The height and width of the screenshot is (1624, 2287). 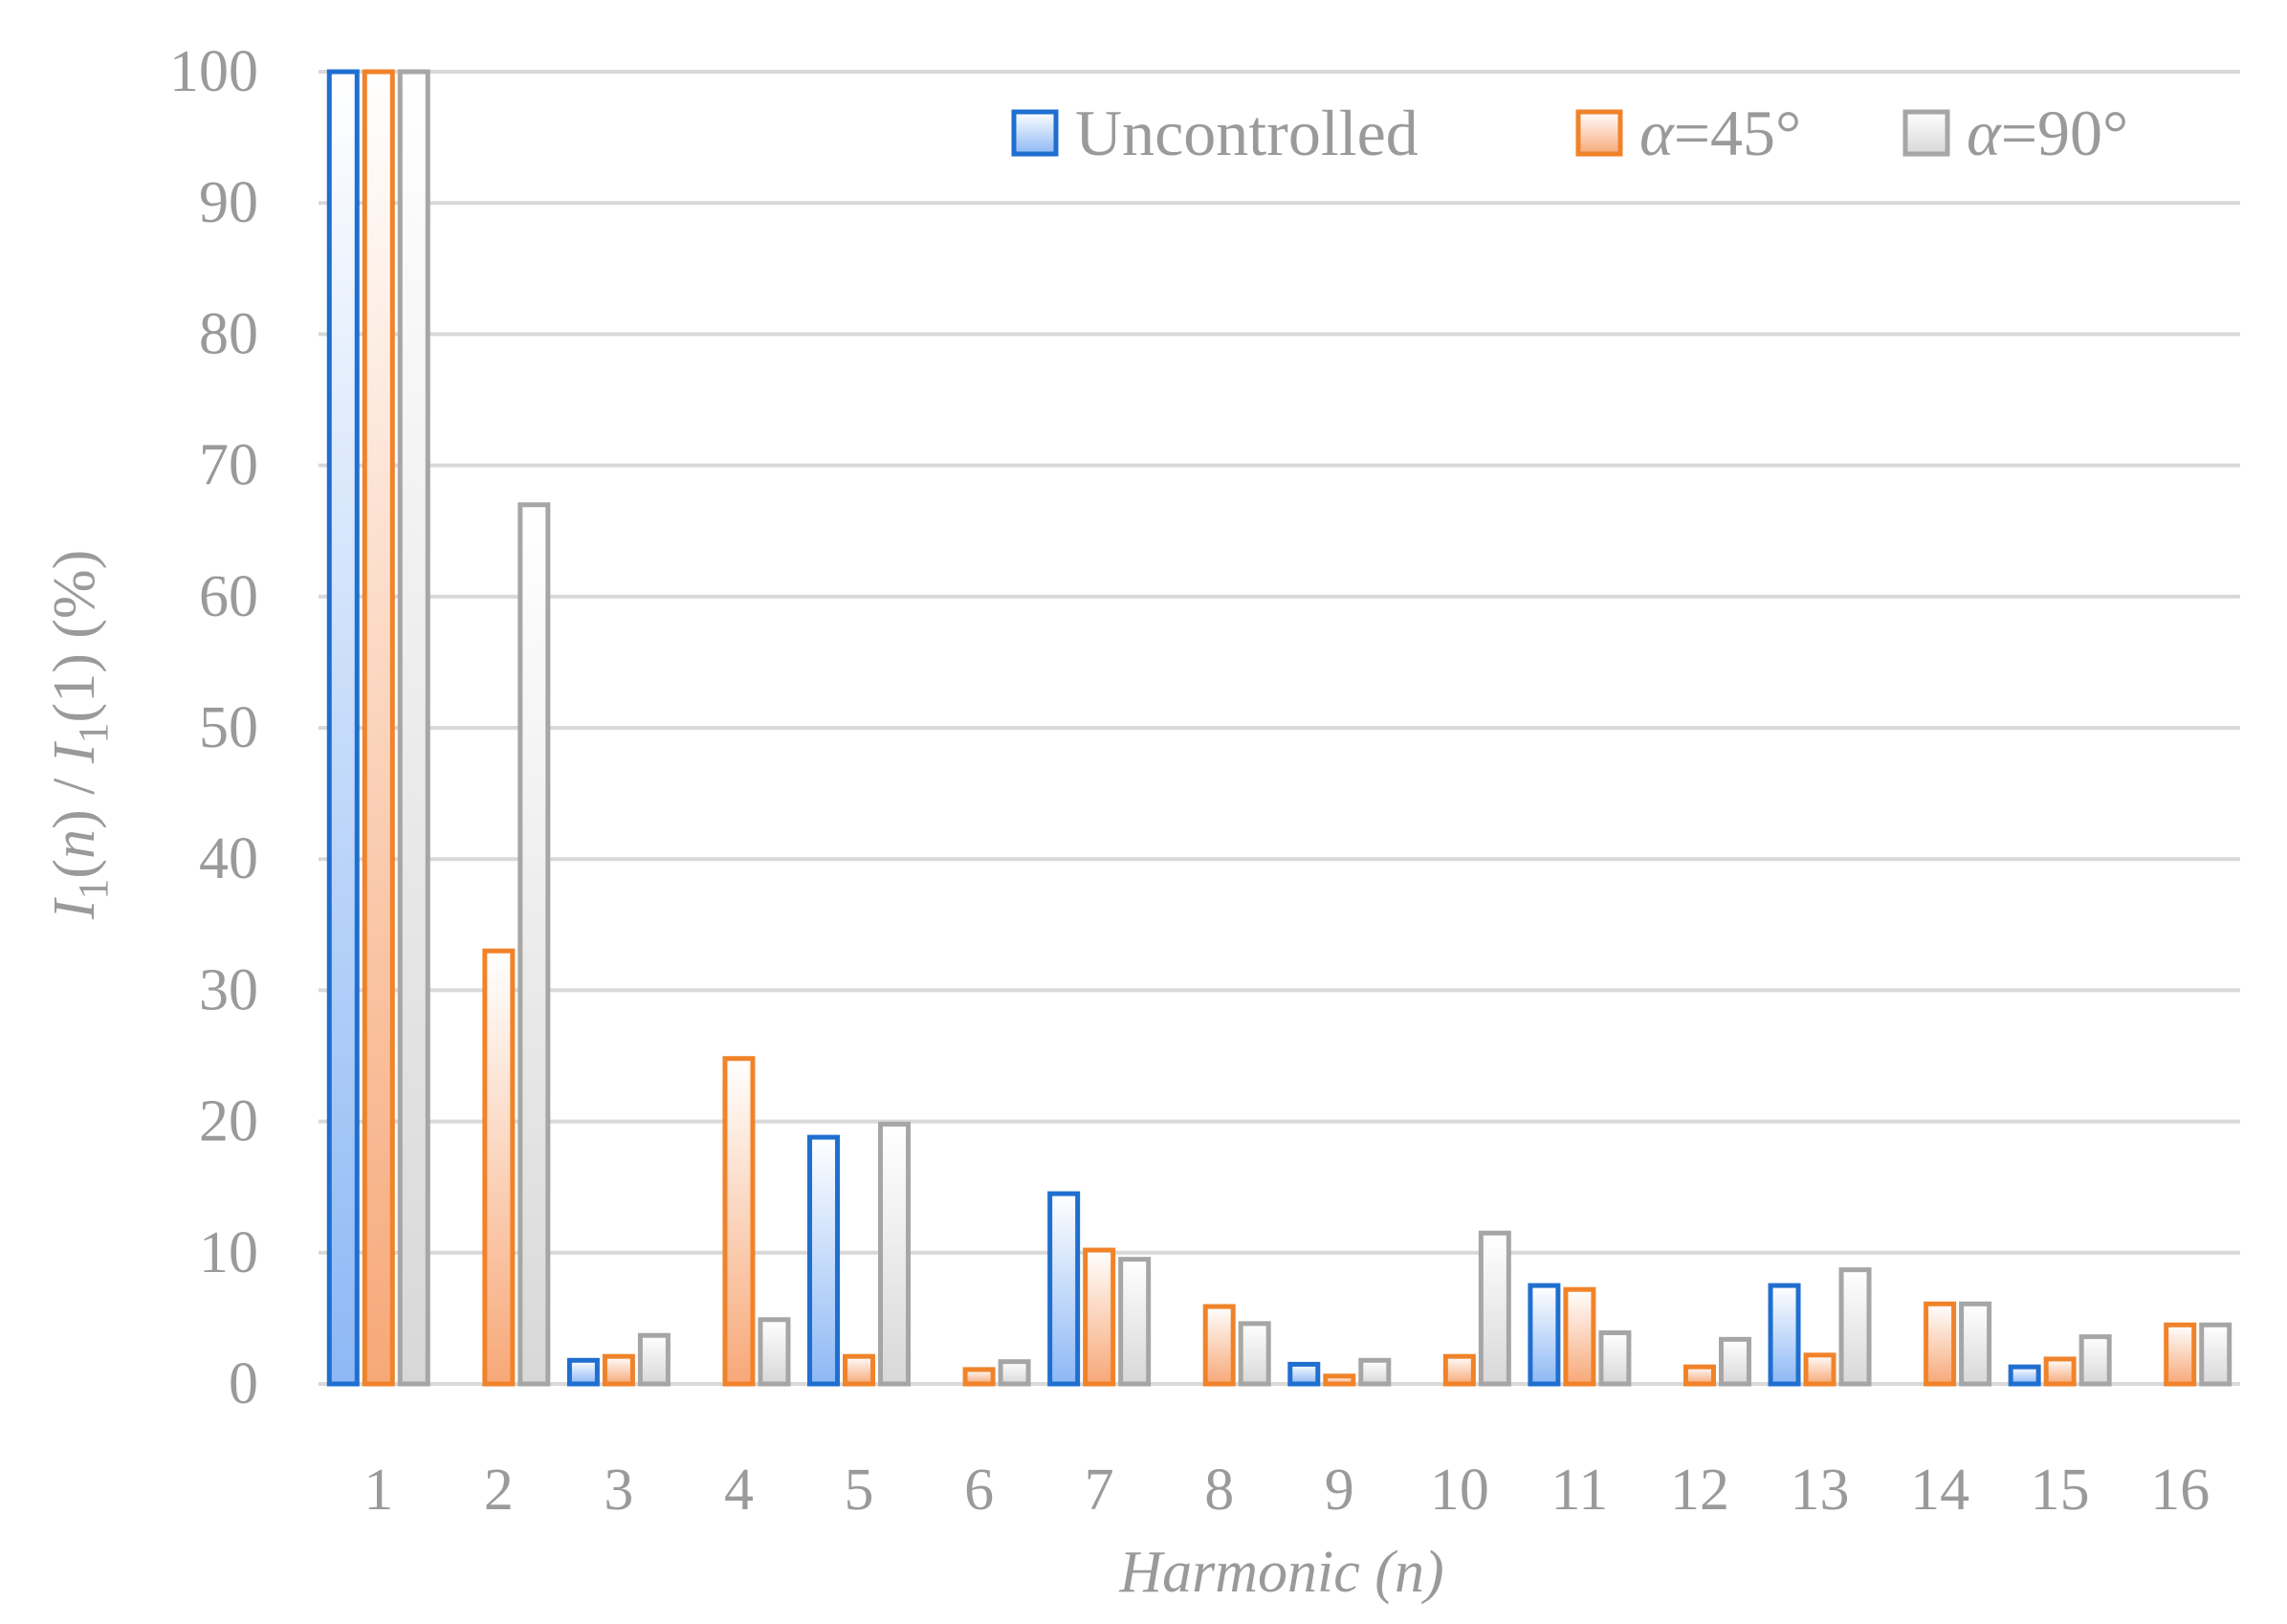 What do you see at coordinates (1580, 1490) in the screenshot?
I see `x-tick-label: 11` at bounding box center [1580, 1490].